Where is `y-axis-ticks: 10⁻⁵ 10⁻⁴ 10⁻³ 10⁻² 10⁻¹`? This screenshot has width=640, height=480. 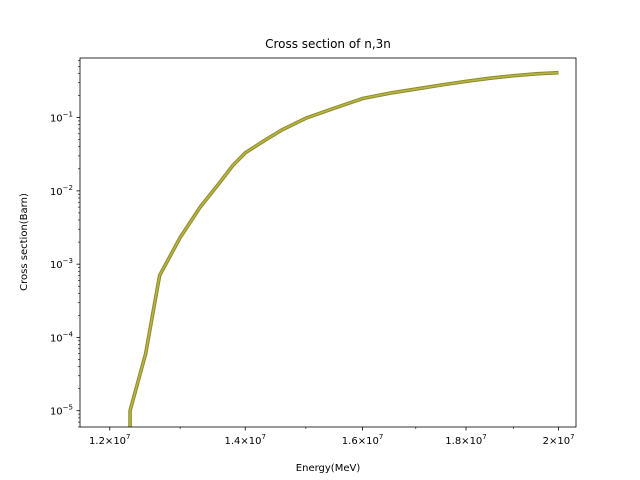
y-axis-ticks: 10⁻⁵ 10⁻⁴ 10⁻³ 10⁻² 10⁻¹ is located at coordinates (65, 244).